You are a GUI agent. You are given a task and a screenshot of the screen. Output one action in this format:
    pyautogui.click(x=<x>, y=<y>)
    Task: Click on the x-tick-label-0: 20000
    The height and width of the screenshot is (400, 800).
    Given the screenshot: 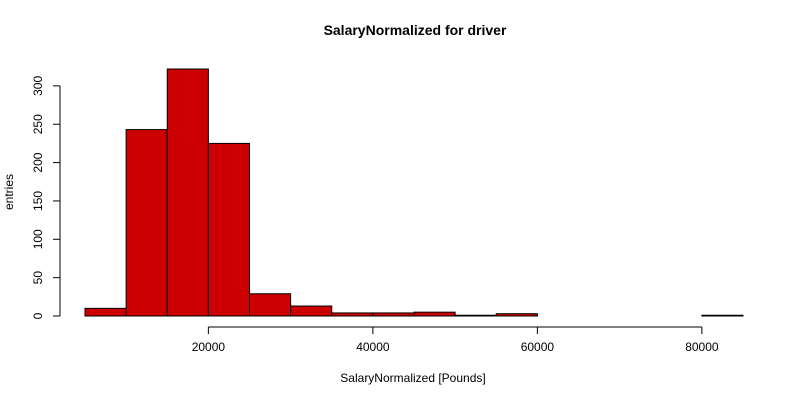 What is the action you would take?
    pyautogui.click(x=209, y=347)
    